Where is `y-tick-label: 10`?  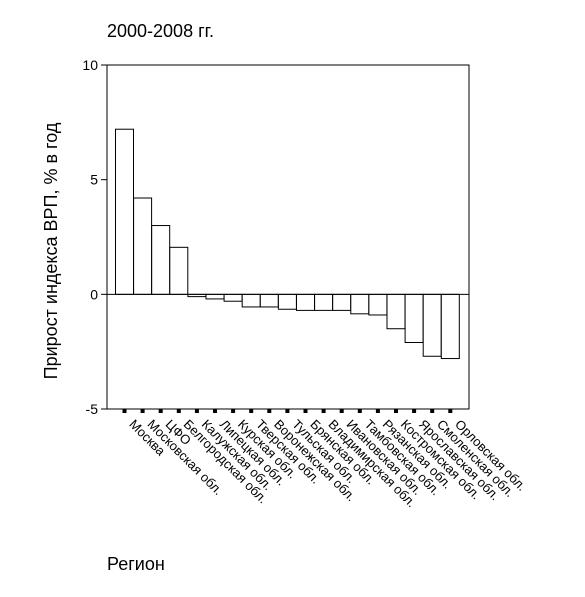
y-tick-label: 10 is located at coordinates (90, 65).